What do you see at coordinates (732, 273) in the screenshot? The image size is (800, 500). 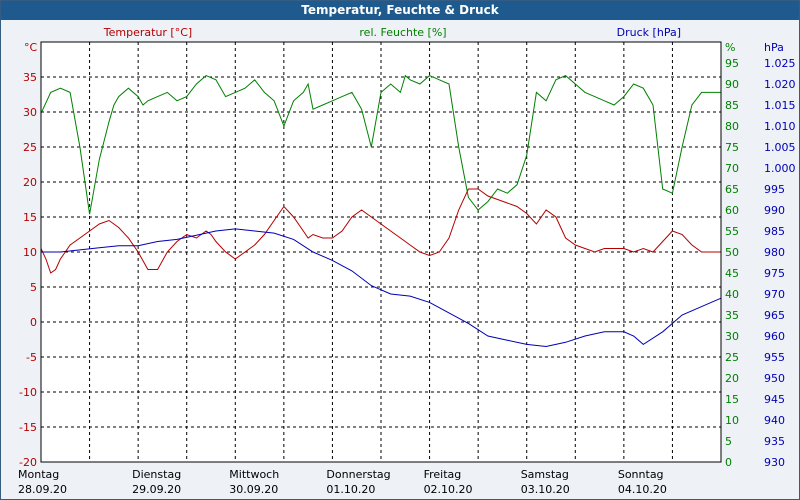 I see `humidity-tick-label: 45` at bounding box center [732, 273].